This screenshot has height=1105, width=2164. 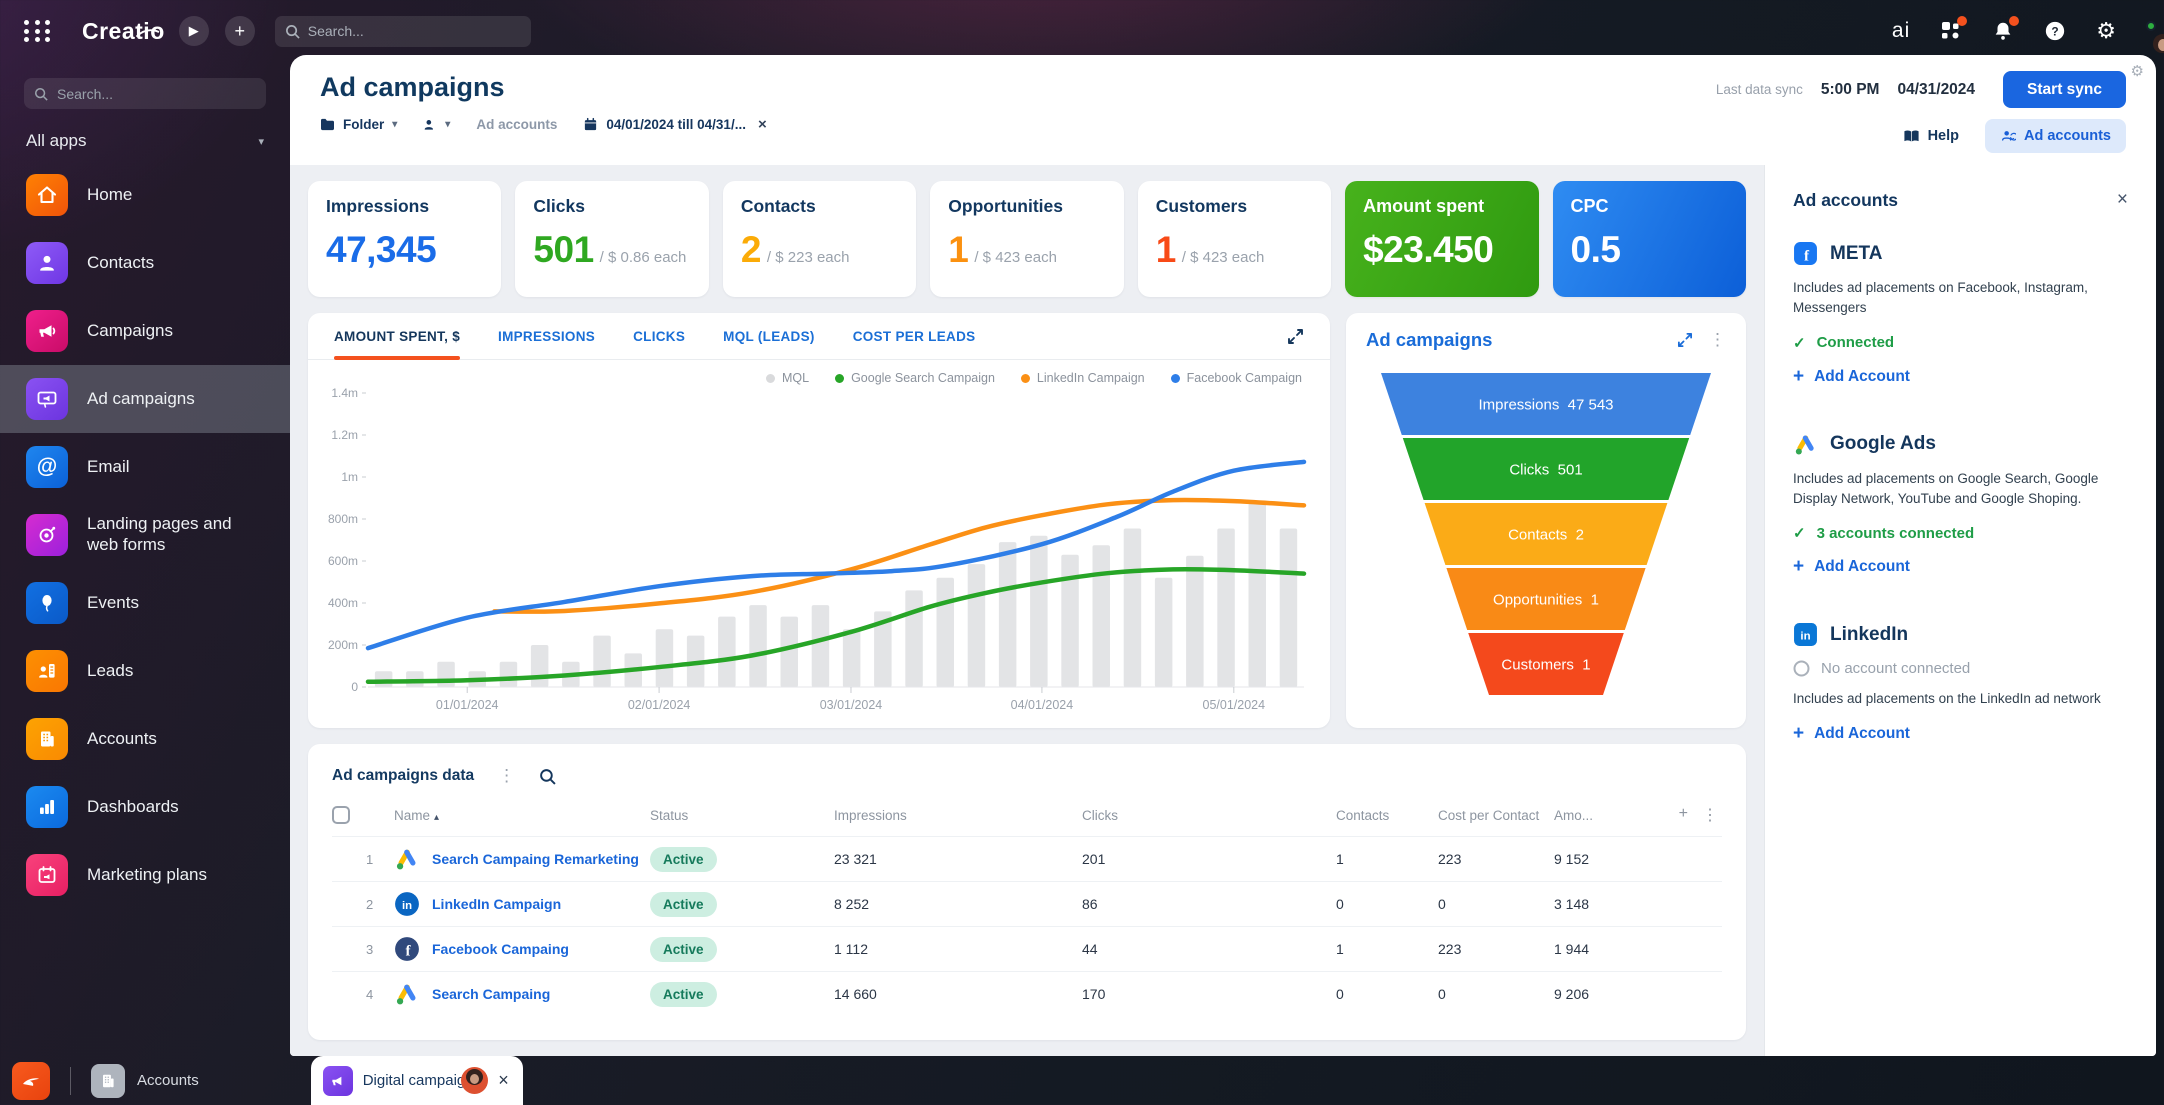 I want to click on building-icon, so click(x=108, y=1080).